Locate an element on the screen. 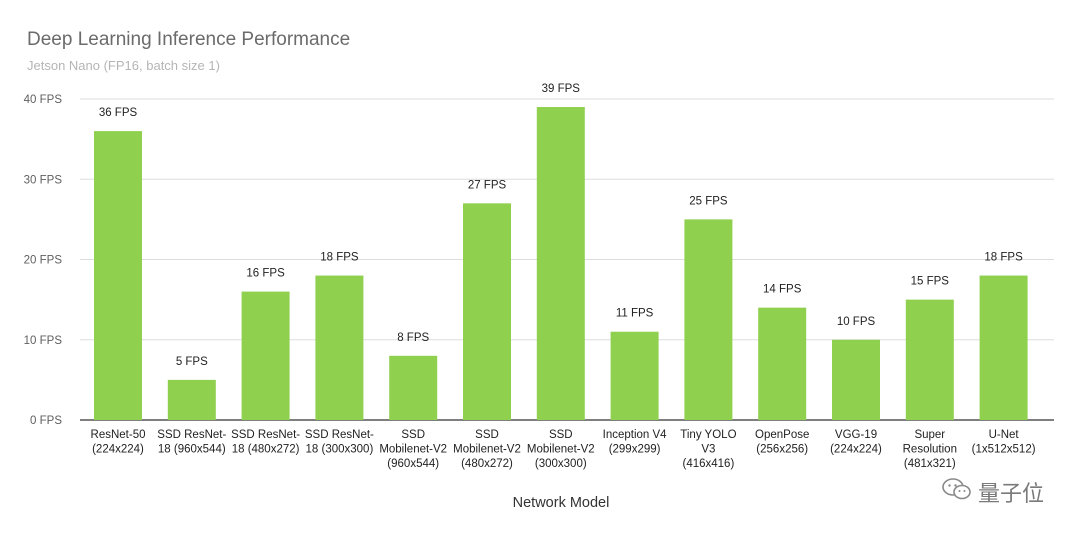 Image resolution: width=1080 pixels, height=538 pixels. data-label: 39 FPS is located at coordinates (561, 89).